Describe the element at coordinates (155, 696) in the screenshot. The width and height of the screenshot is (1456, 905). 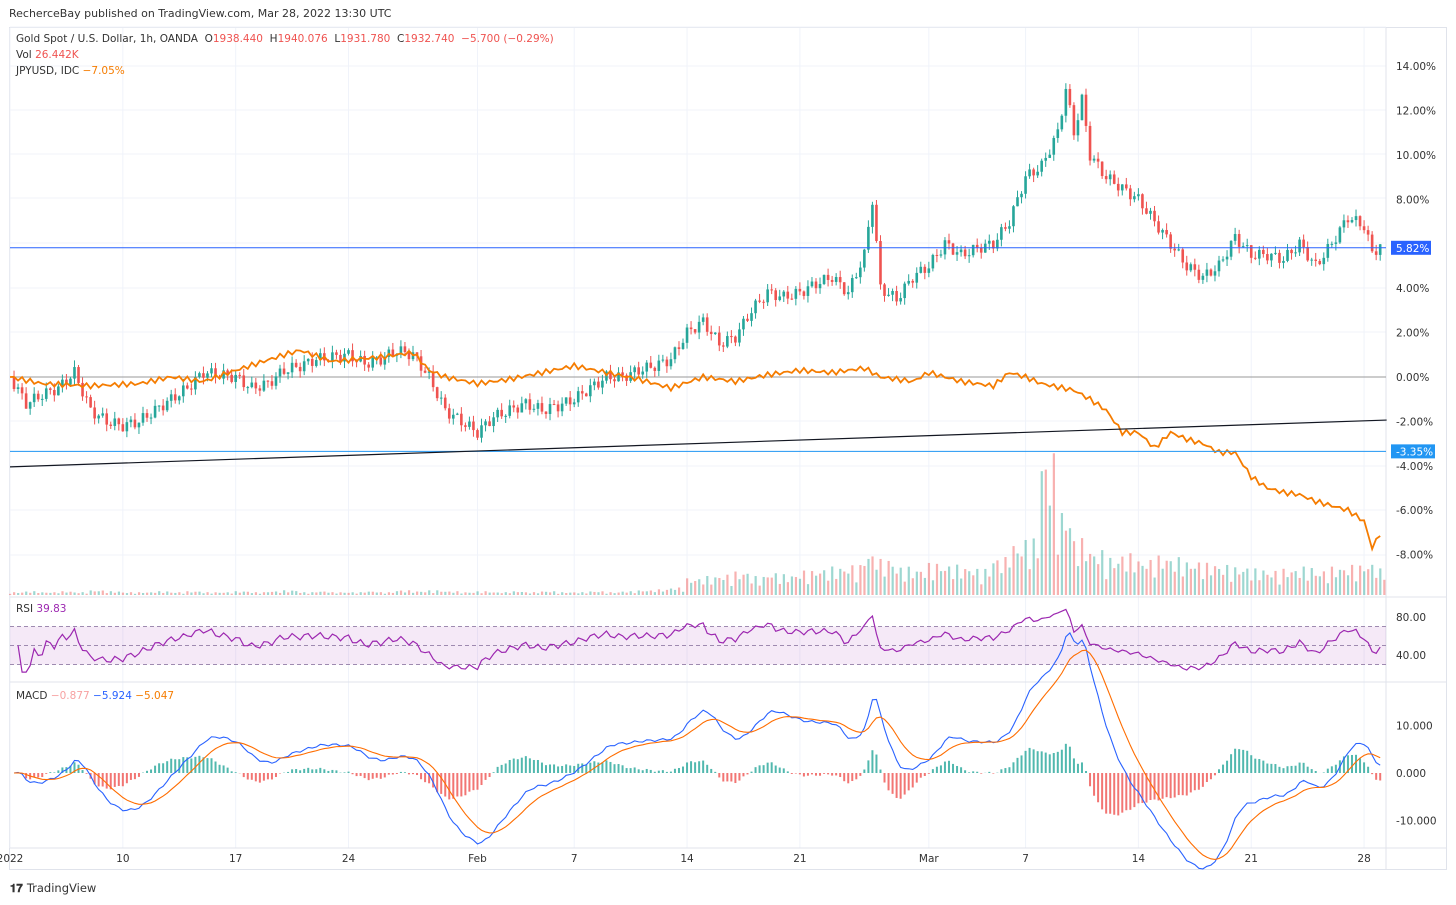
I see `macd-signal-value: −5.047` at that location.